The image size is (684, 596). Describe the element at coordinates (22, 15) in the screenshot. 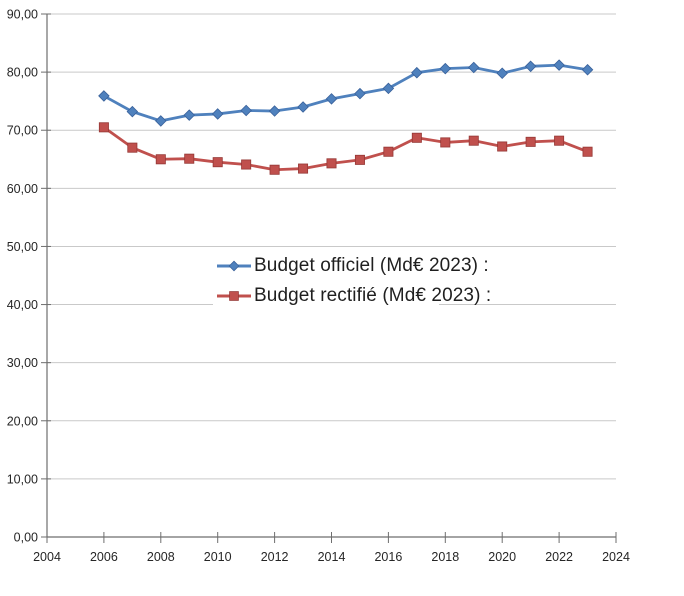

I see `y-tick-label: 90,00` at that location.